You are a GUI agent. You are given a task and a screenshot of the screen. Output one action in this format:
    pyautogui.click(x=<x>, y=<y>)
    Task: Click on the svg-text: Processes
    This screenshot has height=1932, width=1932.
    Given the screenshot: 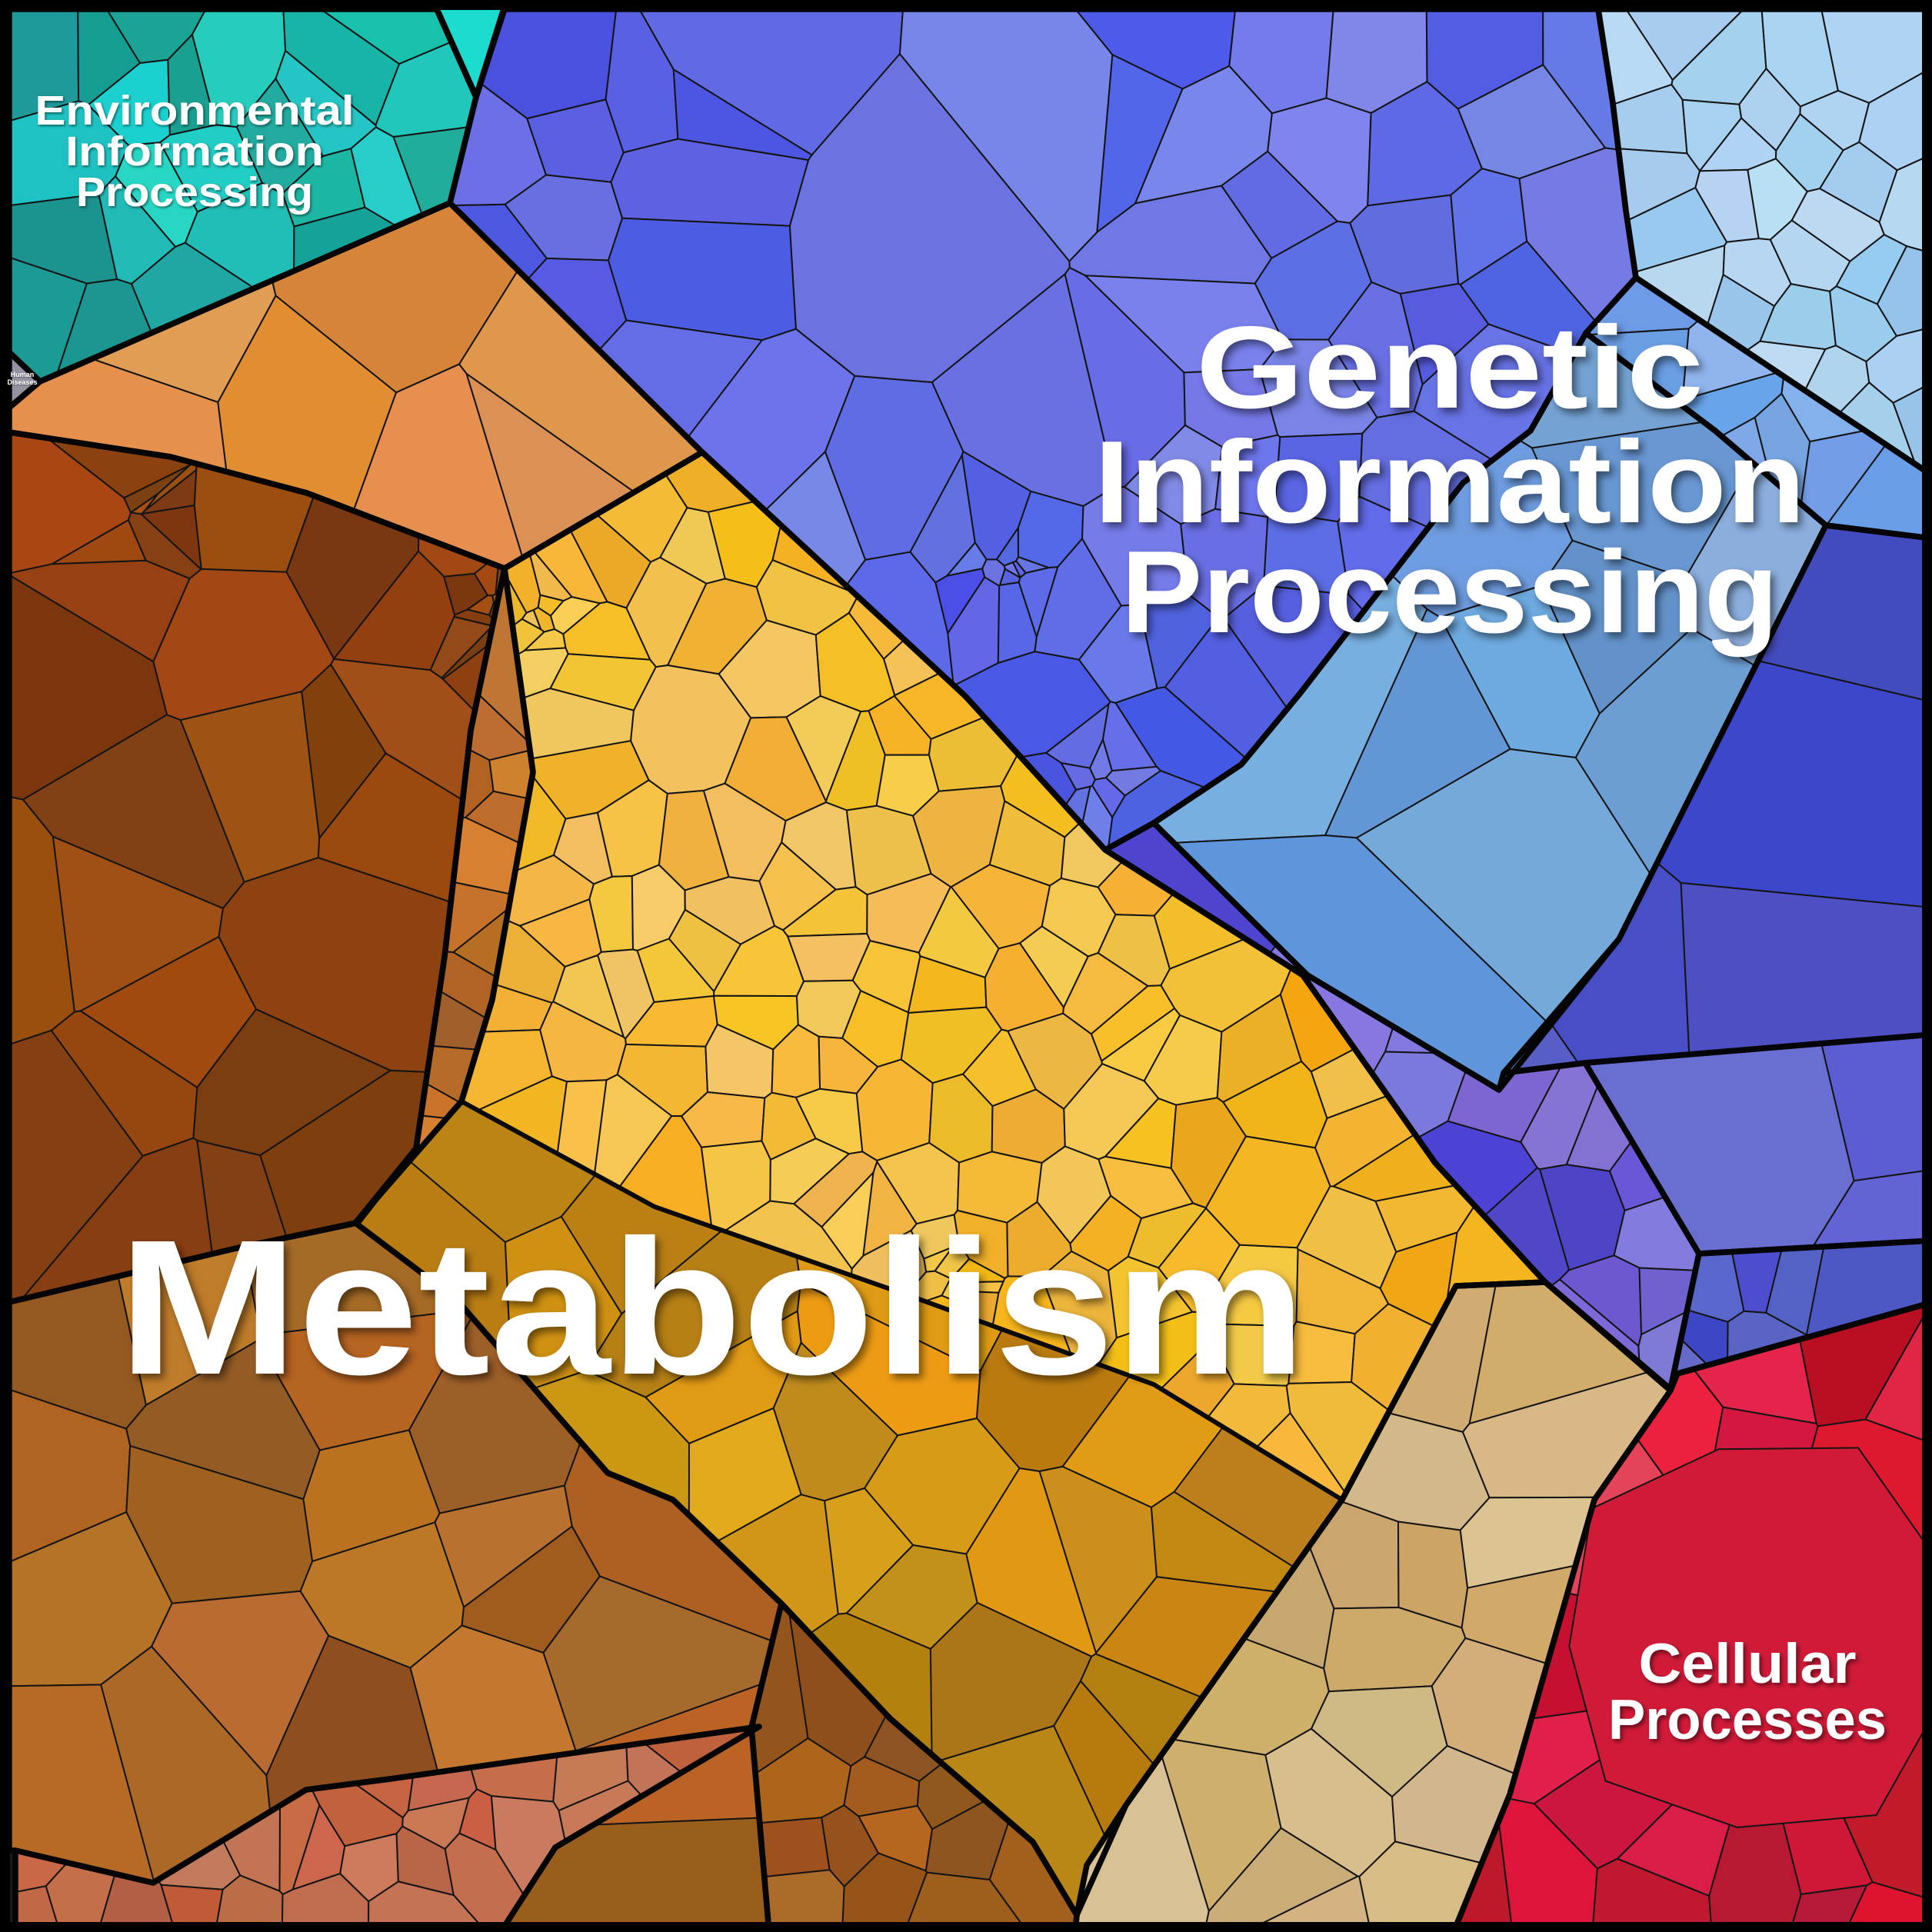 What is the action you would take?
    pyautogui.click(x=1747, y=1720)
    